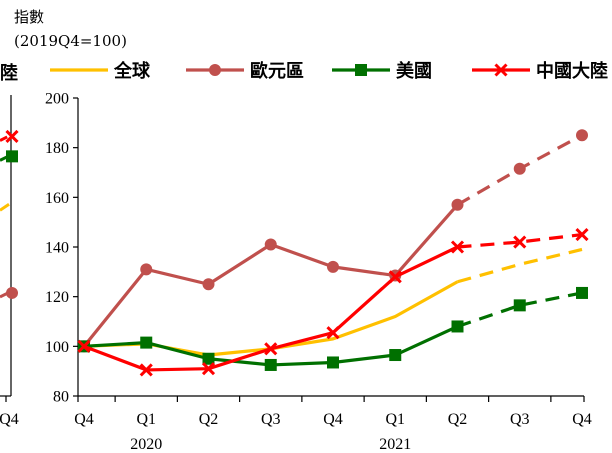  What do you see at coordinates (57, 99) in the screenshot?
I see `y-tick-label: 200` at bounding box center [57, 99].